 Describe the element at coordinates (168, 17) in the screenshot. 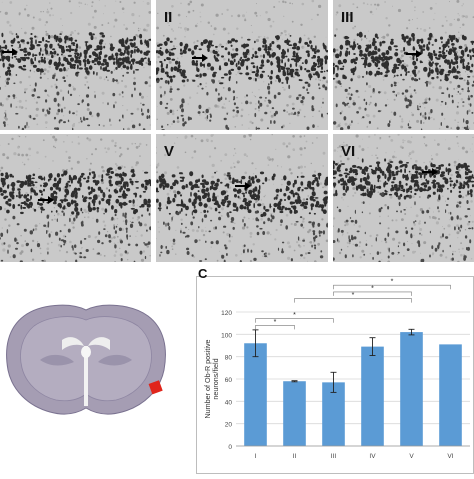

I see `panel-label-ii: II` at that location.